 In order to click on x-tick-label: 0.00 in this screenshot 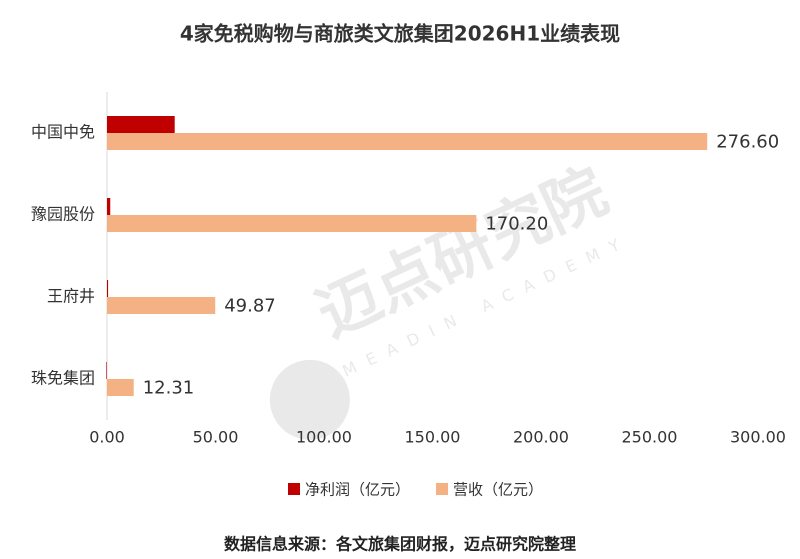, I will do `click(107, 437)`.